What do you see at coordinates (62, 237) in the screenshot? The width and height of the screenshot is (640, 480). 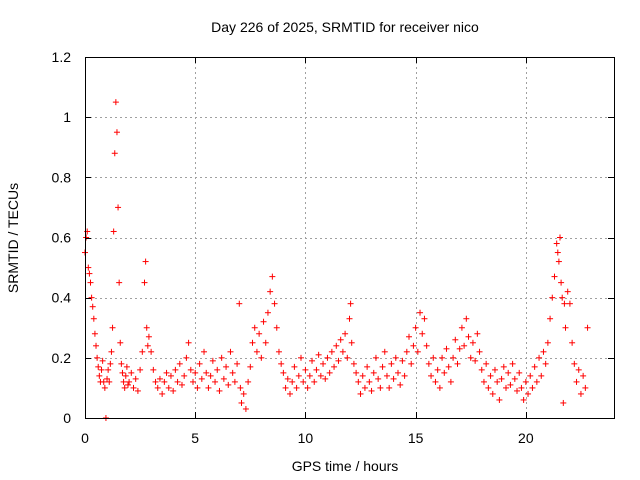 I see `y-tick-labels: 0 0.2 0.4 0.6 0.8 1 1.2` at bounding box center [62, 237].